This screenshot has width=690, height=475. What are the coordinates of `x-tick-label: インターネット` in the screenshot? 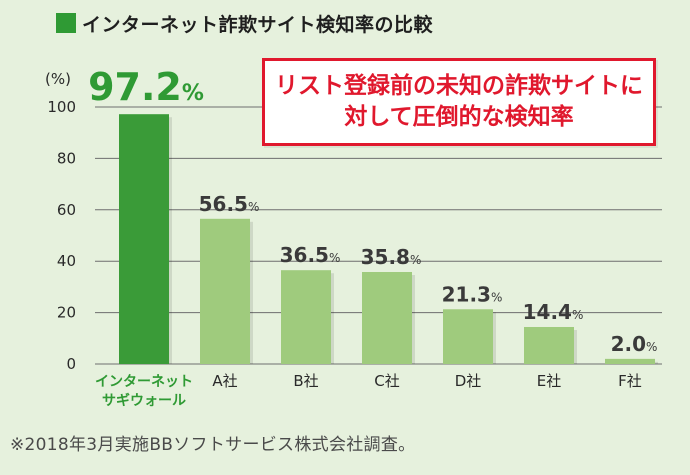 It's located at (144, 382).